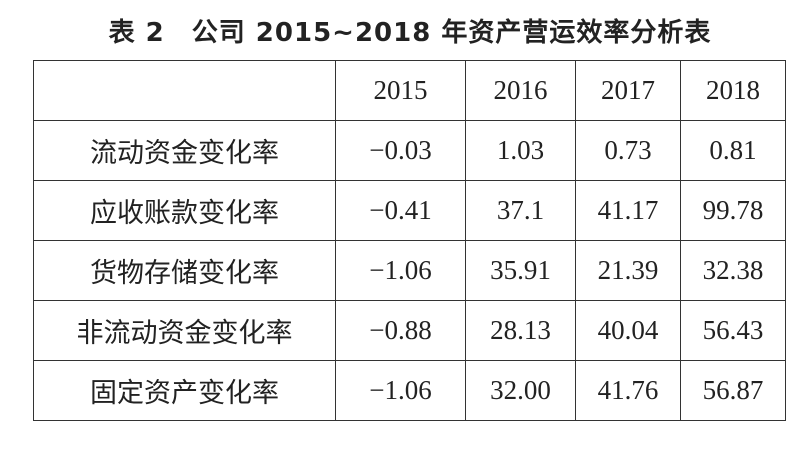 The image size is (800, 473). Describe the element at coordinates (400, 330) in the screenshot. I see `value-cell: −0.88` at that location.